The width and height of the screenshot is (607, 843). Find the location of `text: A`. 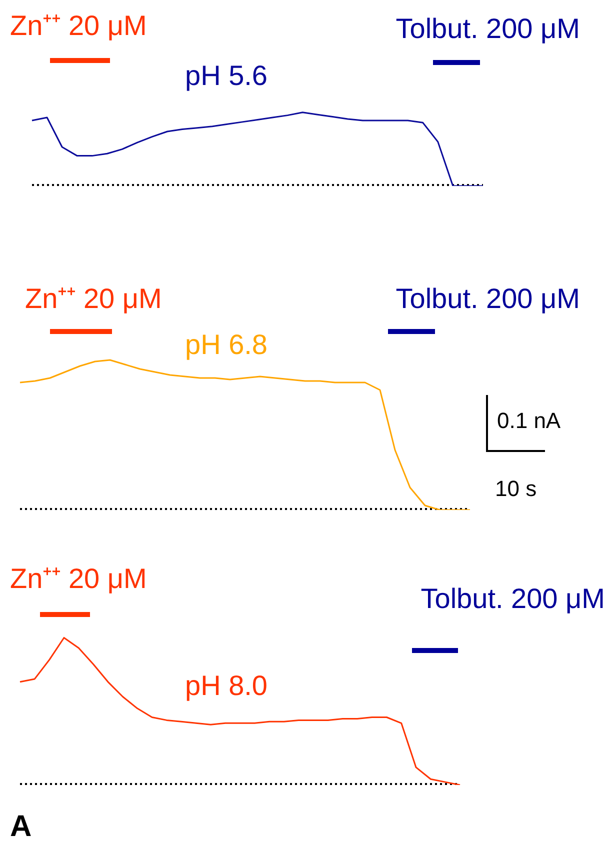

text: A is located at coordinates (21, 826).